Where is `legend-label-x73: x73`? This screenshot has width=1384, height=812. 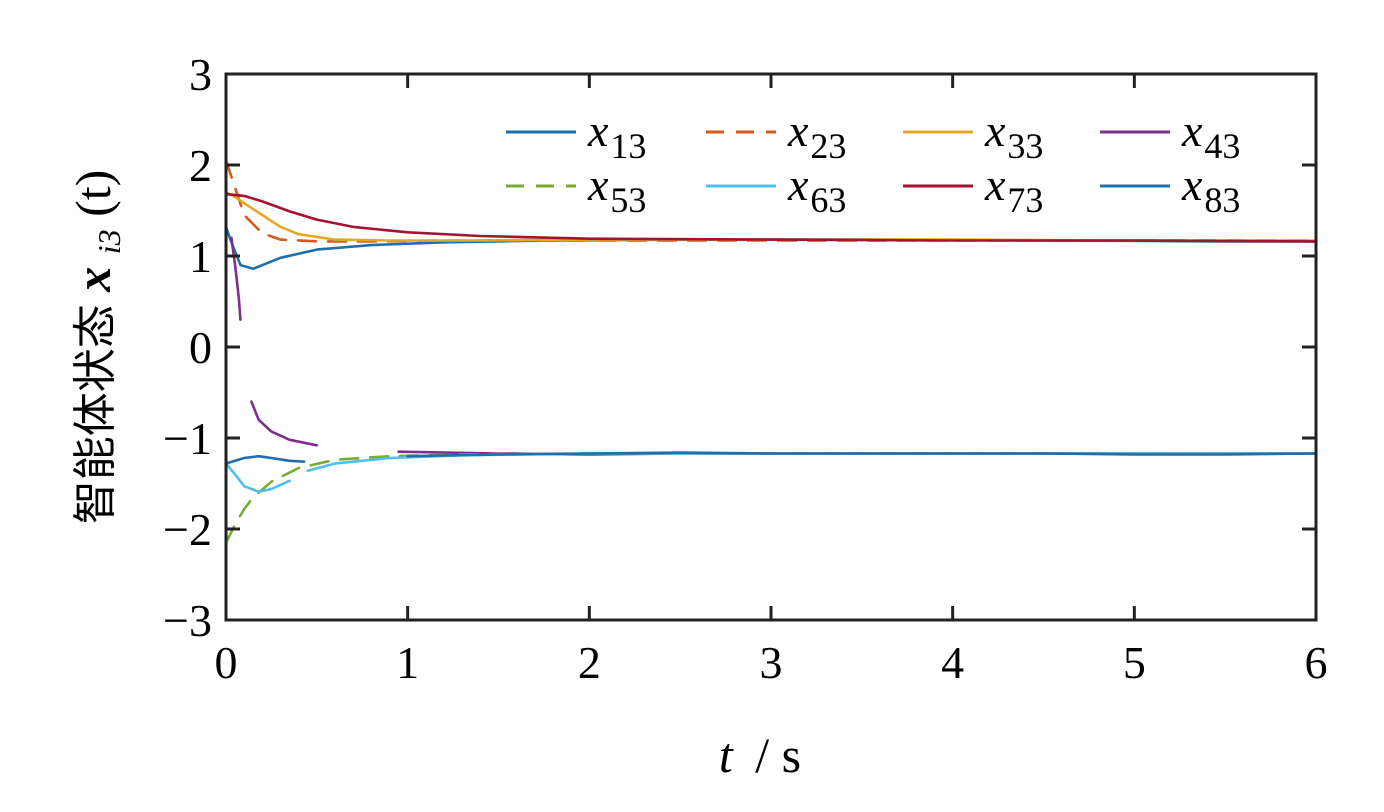 legend-label-x73: x73 is located at coordinates (1013, 189).